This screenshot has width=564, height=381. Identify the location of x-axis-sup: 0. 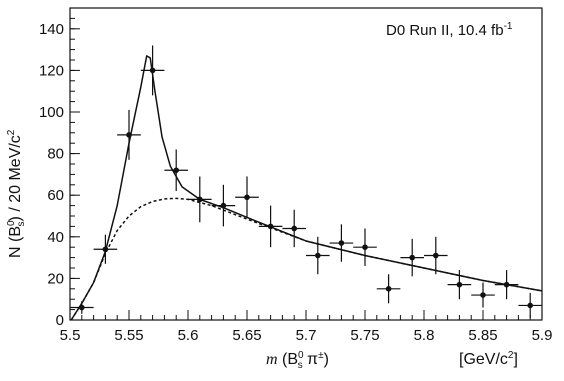
(301, 355).